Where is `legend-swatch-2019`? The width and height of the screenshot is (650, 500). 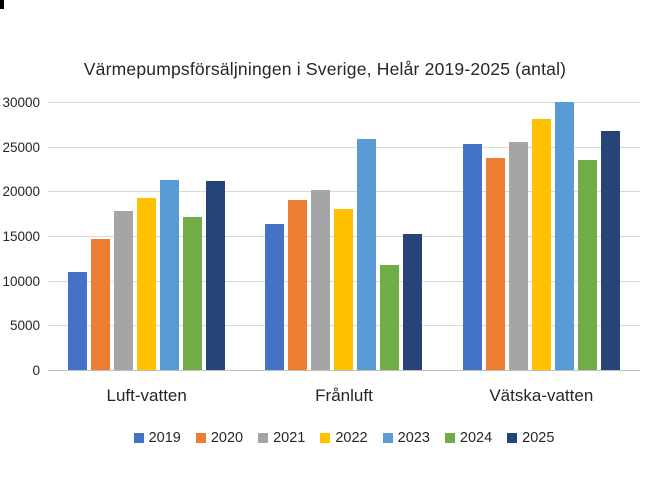 legend-swatch-2019 is located at coordinates (138, 438).